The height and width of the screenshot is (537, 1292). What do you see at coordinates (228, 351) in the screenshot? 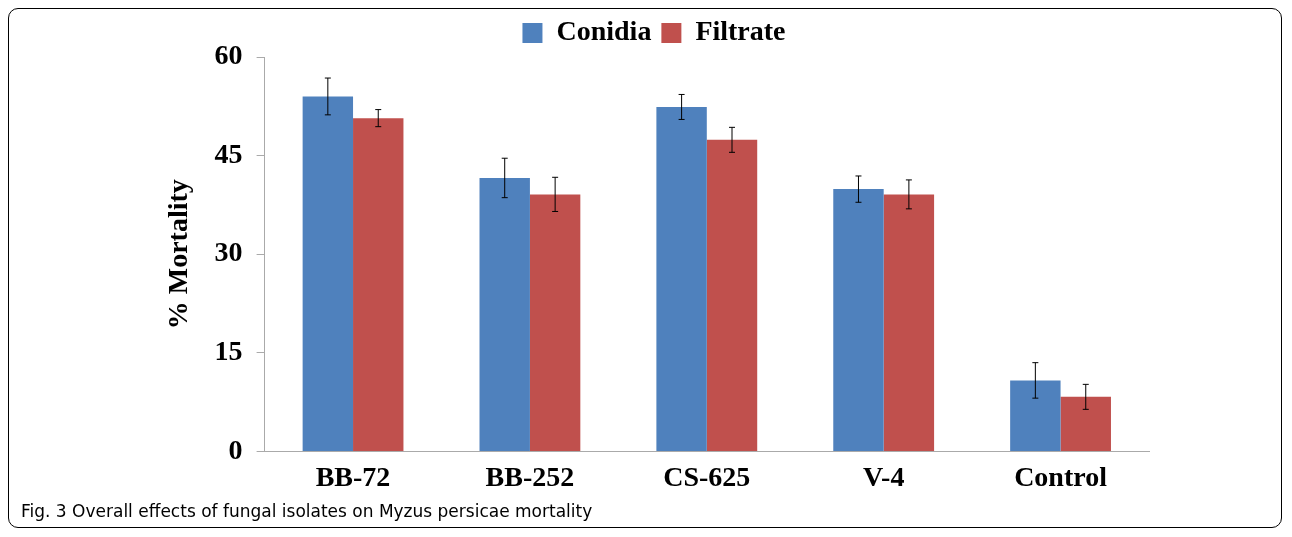
I see `y-tick-label: 15` at bounding box center [228, 351].